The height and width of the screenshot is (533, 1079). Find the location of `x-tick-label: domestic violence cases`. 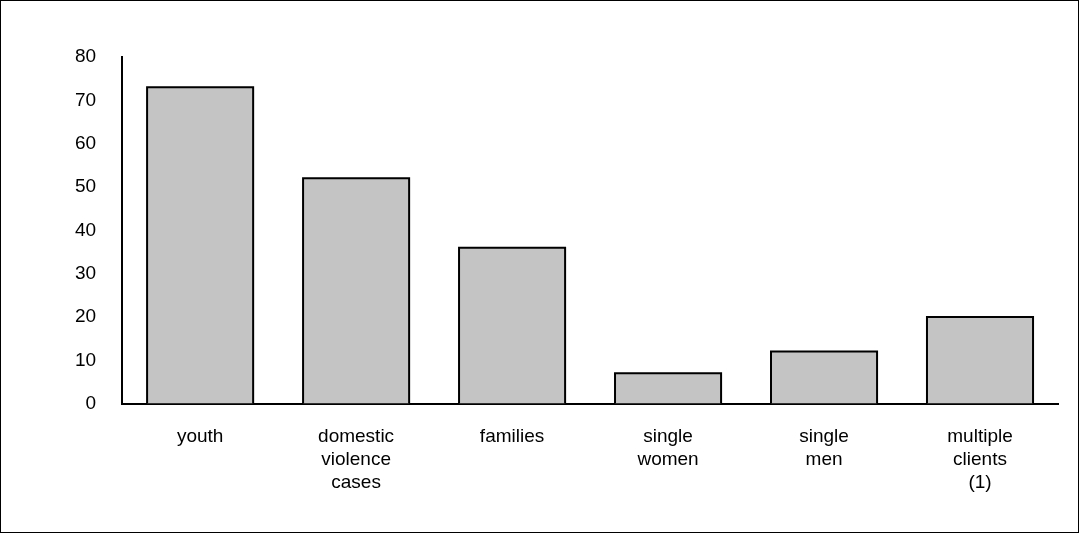

x-tick-label: domestic violence cases is located at coordinates (356, 458).